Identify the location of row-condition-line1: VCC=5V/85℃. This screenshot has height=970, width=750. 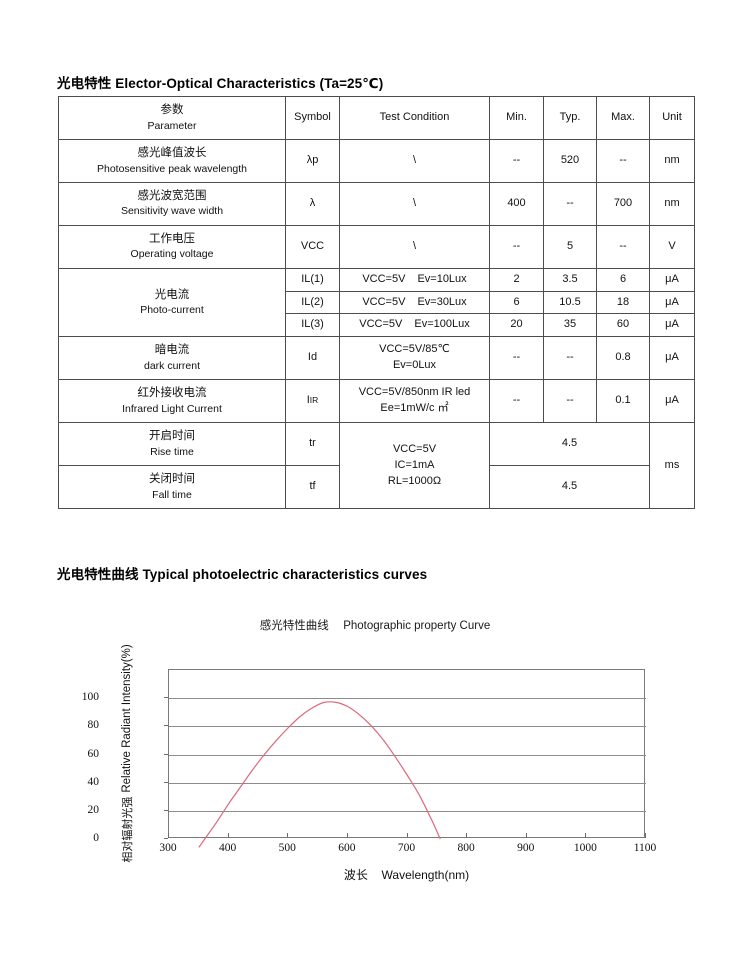
(414, 349).